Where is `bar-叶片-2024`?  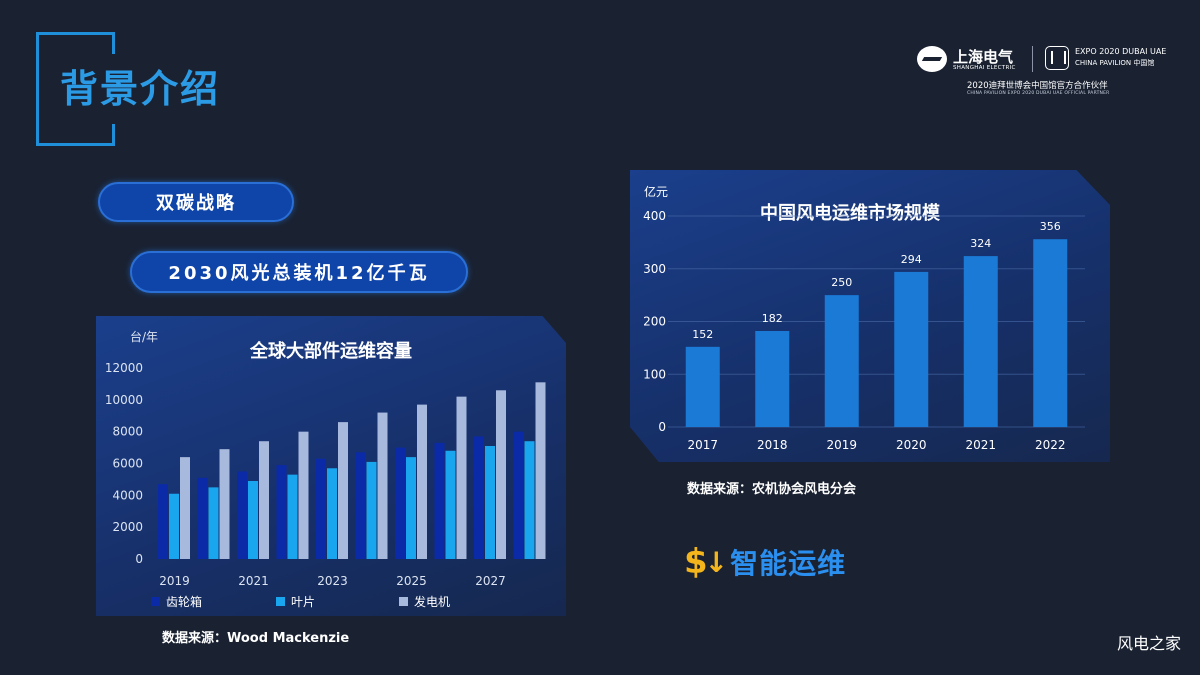 bar-叶片-2024 is located at coordinates (371, 510).